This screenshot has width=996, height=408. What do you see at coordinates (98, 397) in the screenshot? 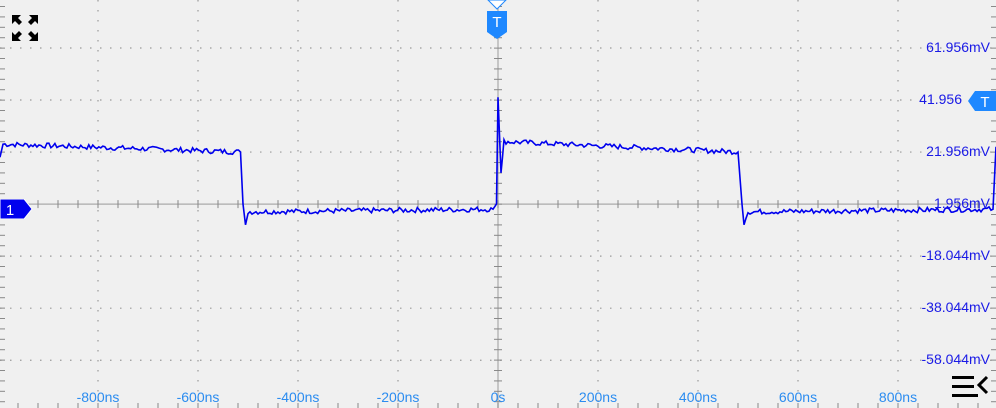
I see `x-tick-label: -800ns` at bounding box center [98, 397].